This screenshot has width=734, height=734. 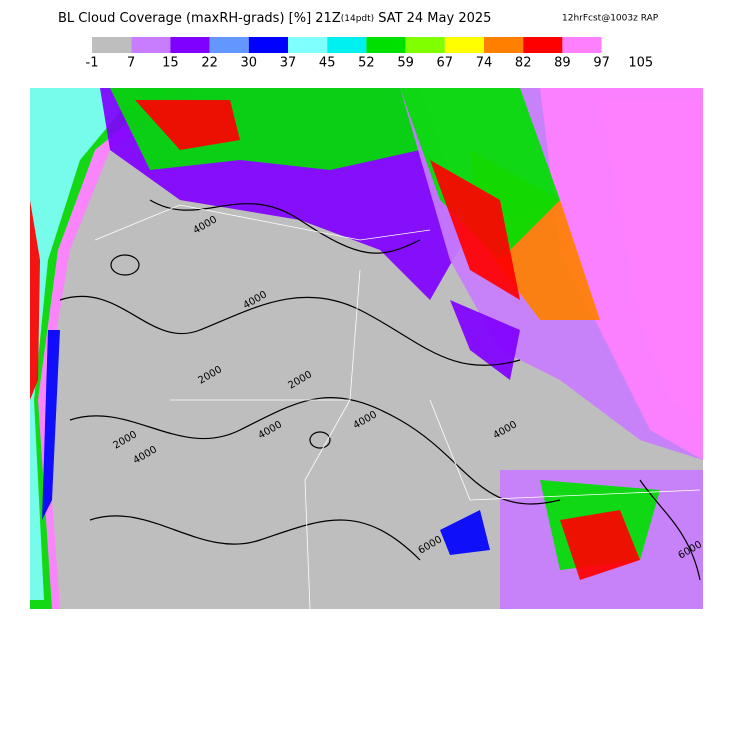 I want to click on forecast-info: 12hrFcst@1003z RAP, so click(x=610, y=19).